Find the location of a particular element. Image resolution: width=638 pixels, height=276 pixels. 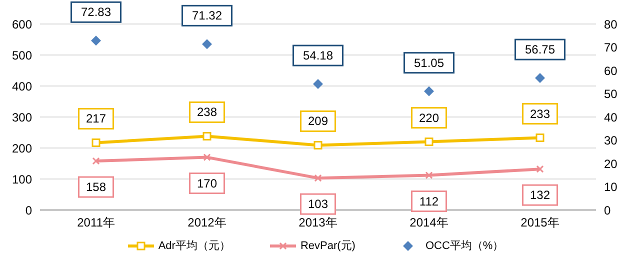

data-label: 71.32 is located at coordinates (207, 15).